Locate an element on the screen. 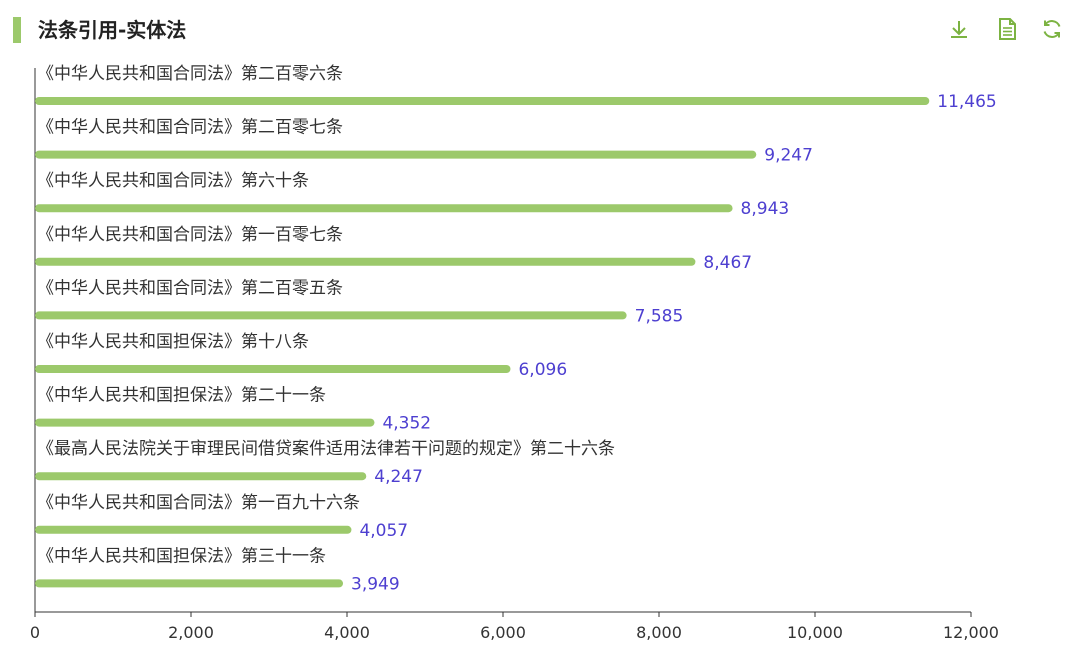 The image size is (1080, 658). document-icon is located at coordinates (1007, 29).